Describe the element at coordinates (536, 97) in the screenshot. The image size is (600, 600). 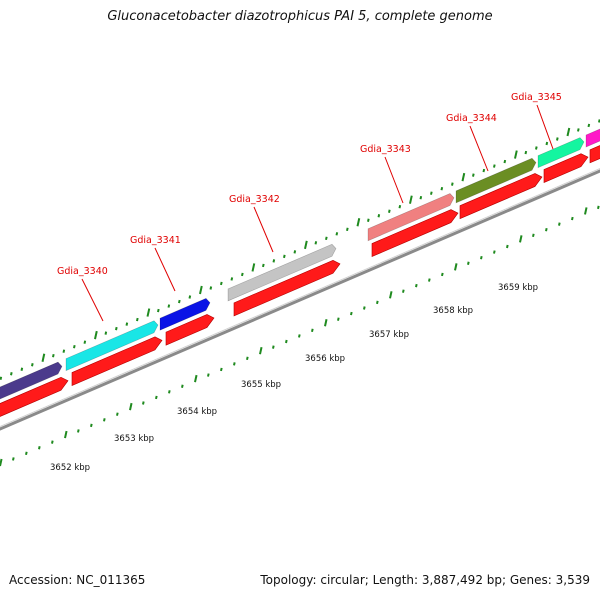
I see `gene-label: Gdia_3345` at that location.